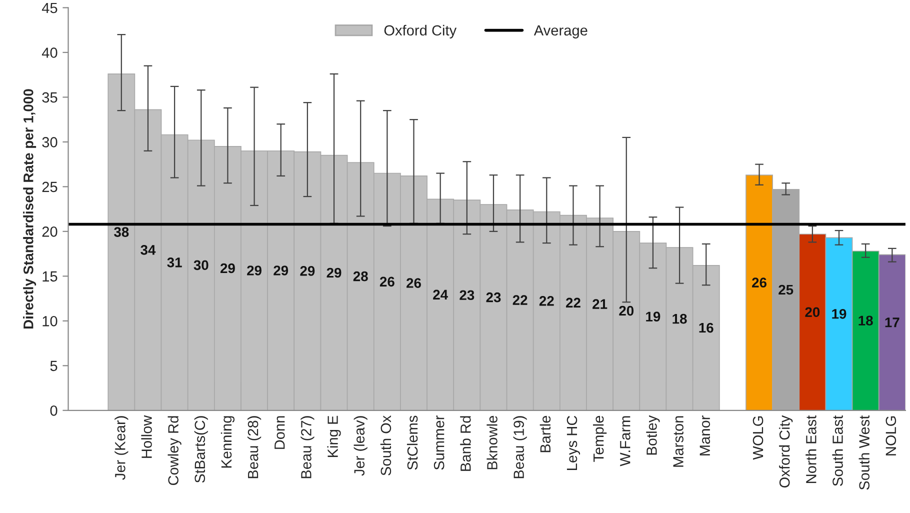 The height and width of the screenshot is (513, 910). I want to click on x-tick-label: North East, so click(811, 449).